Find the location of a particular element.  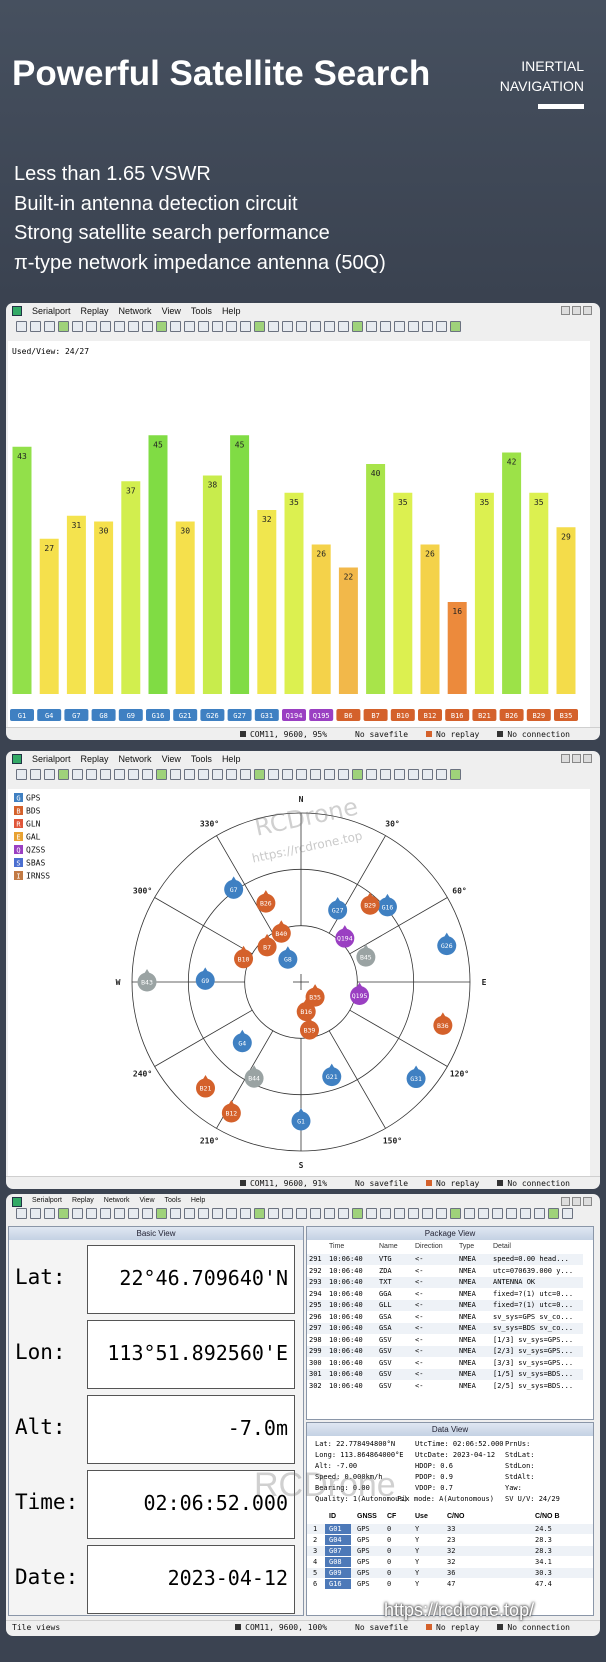

bar-value: 45 is located at coordinates (158, 444).